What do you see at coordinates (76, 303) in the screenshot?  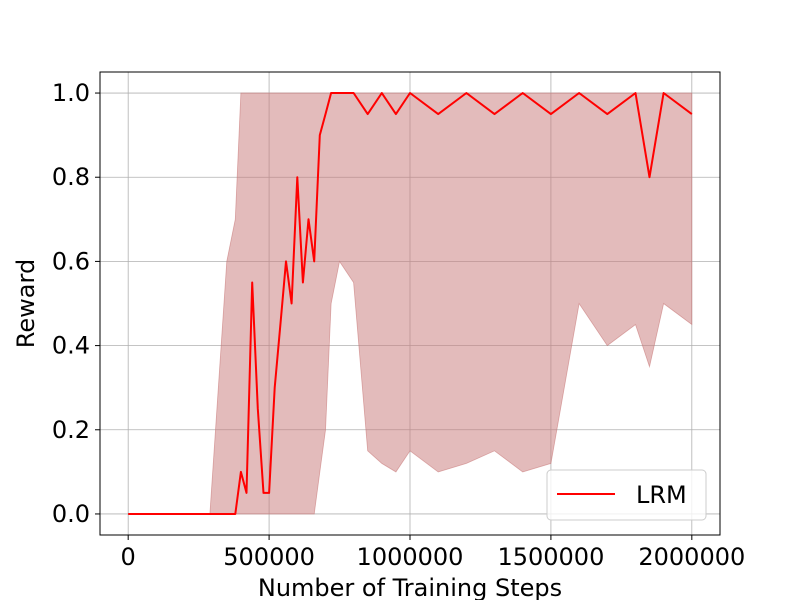 I see `y-axis-ticks: 0.0 0.2 0.4 0.6 0.8 1.0` at bounding box center [76, 303].